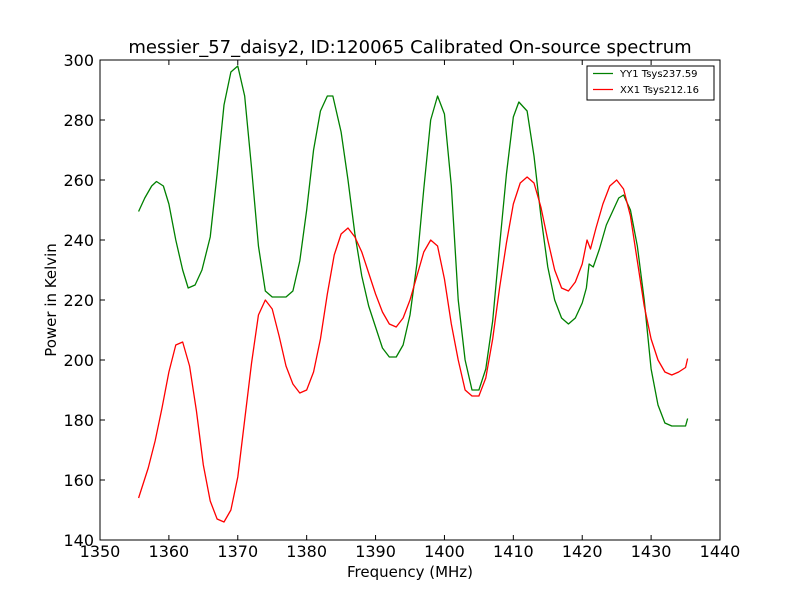 Image resolution: width=800 pixels, height=600 pixels. Describe the element at coordinates (51, 300) in the screenshot. I see `y-axis-label: Power in Kelvin` at that location.